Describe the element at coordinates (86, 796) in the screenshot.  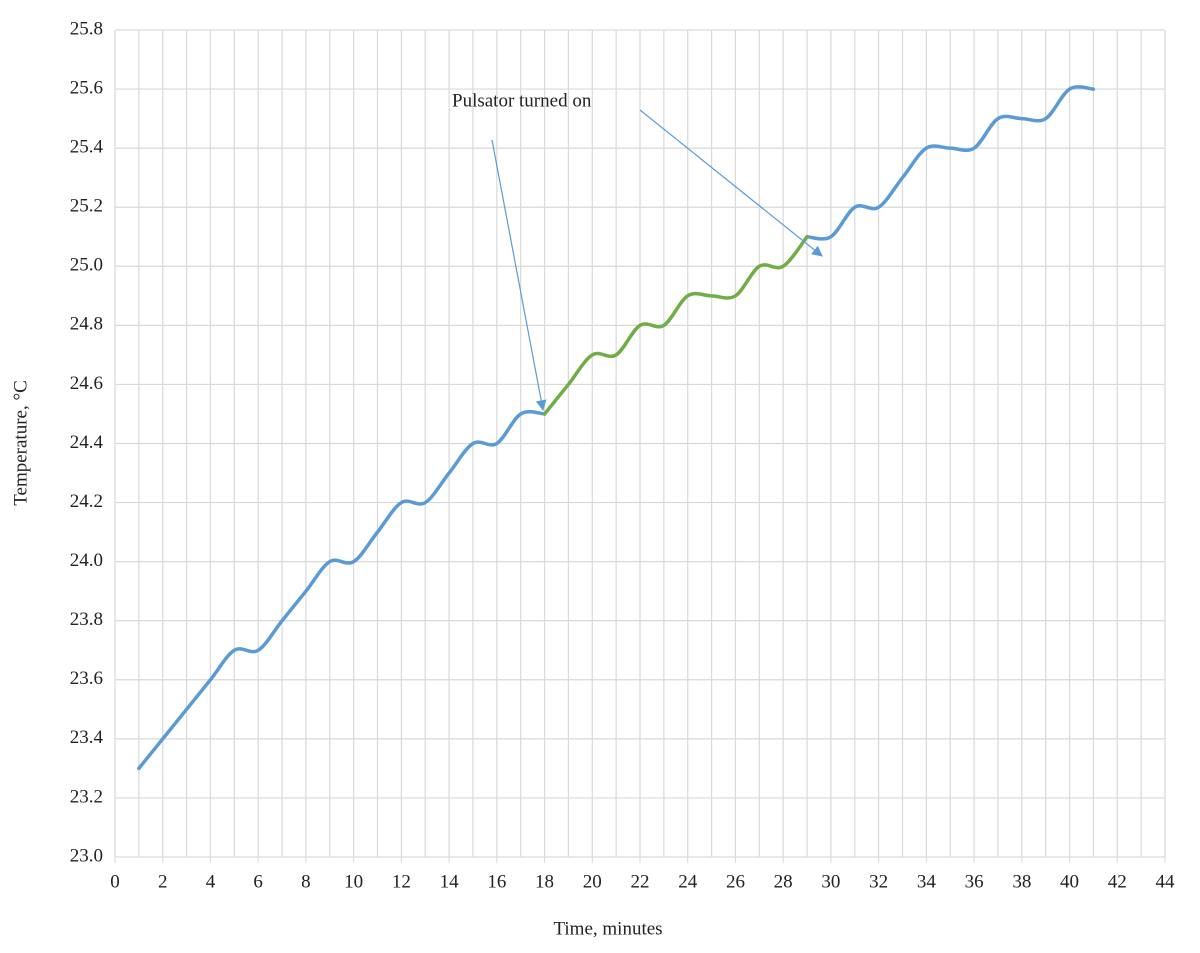
I see `y-tick-label: 23.2` at that location.